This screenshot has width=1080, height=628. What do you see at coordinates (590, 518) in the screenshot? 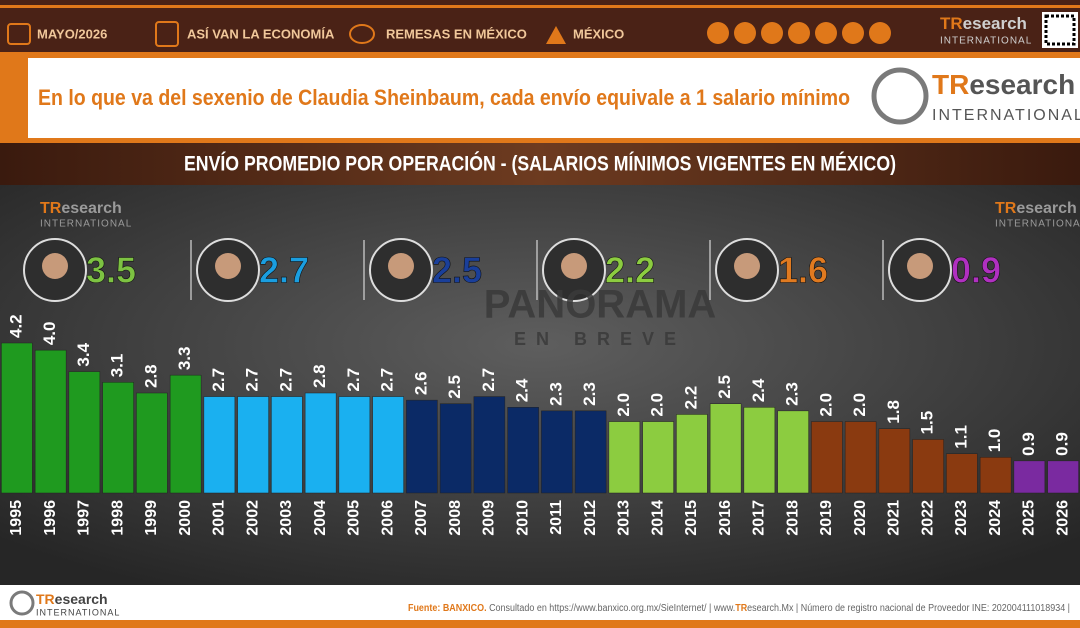
I see `x-tick-label: 2012` at bounding box center [590, 518].